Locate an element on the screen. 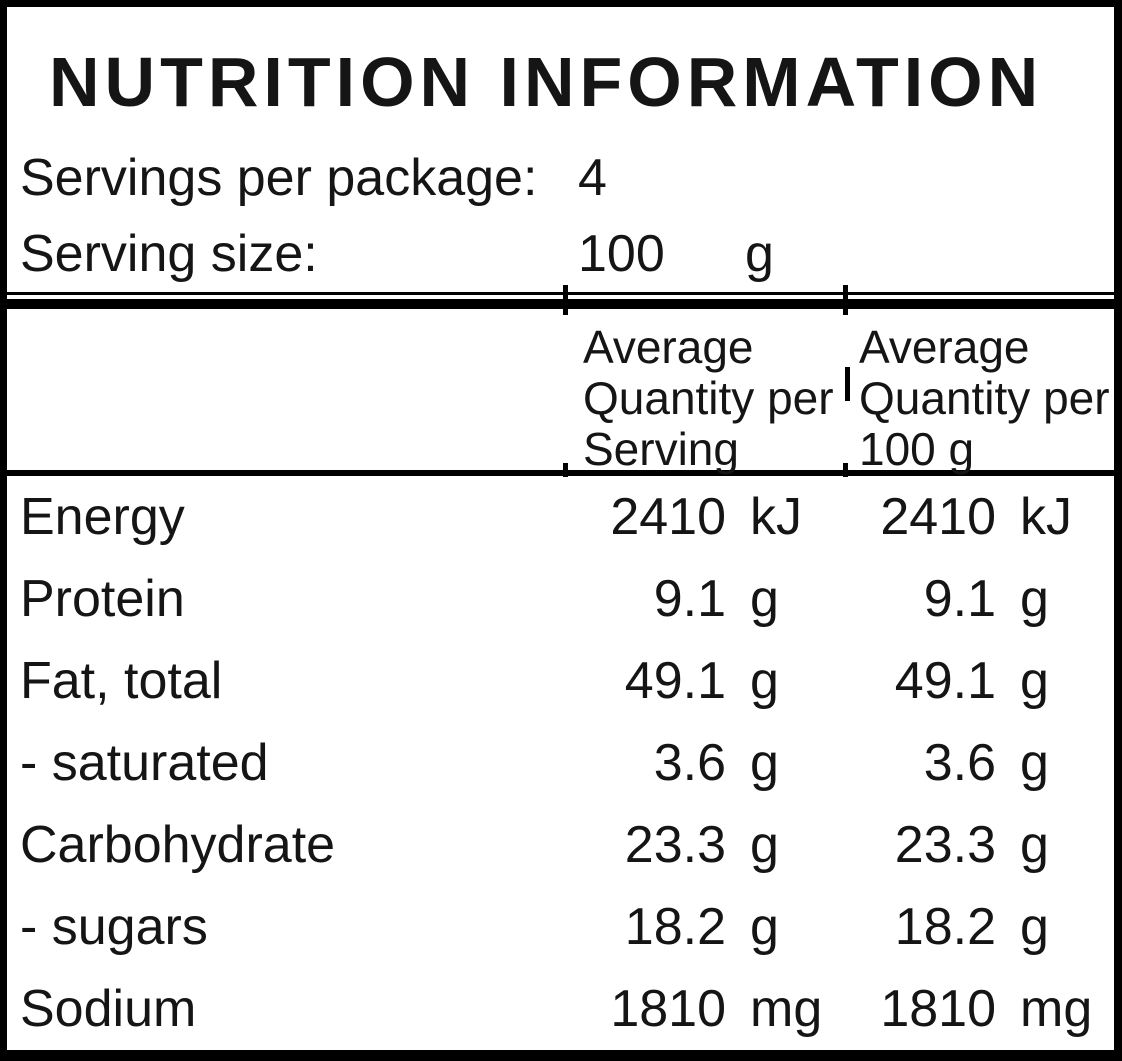  header-per-100g-column: Average Quantity per 100 g is located at coordinates (984, 398).